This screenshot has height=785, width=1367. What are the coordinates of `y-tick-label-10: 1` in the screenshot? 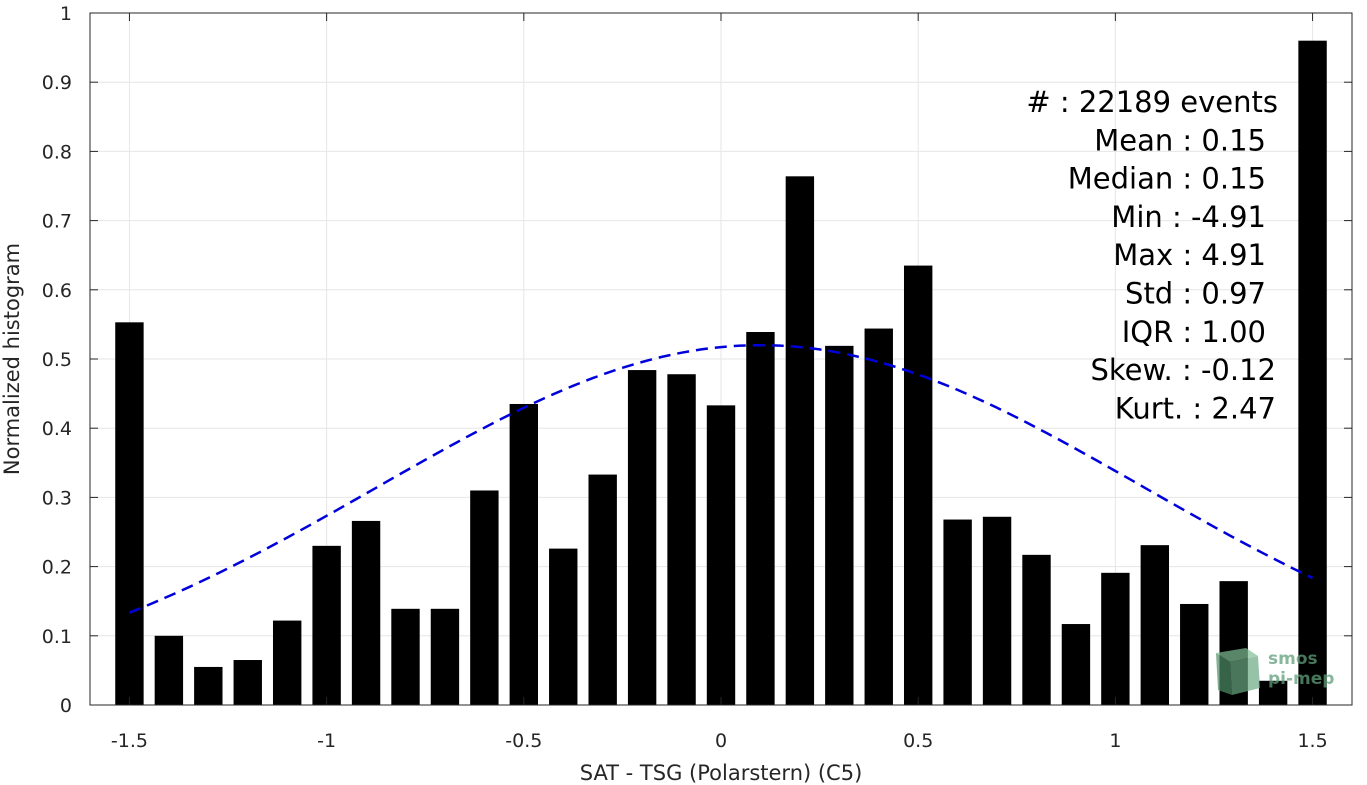 It's located at (66, 14).